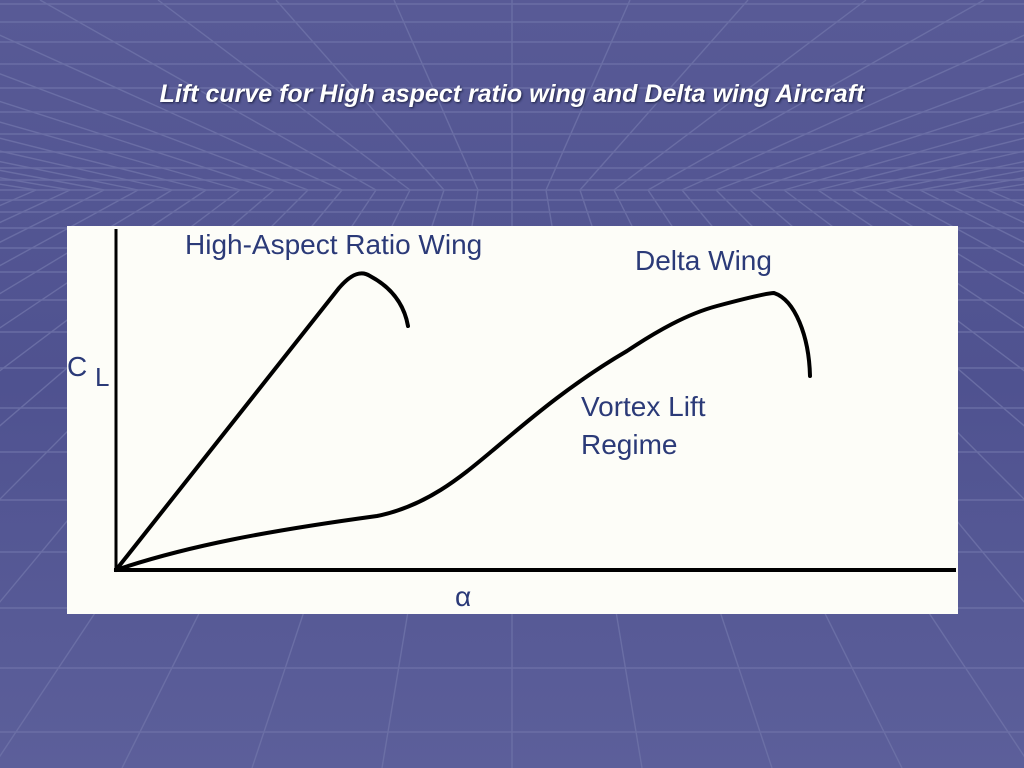 The height and width of the screenshot is (768, 1024). What do you see at coordinates (88, 371) in the screenshot?
I see `y-axis-label: C L` at bounding box center [88, 371].